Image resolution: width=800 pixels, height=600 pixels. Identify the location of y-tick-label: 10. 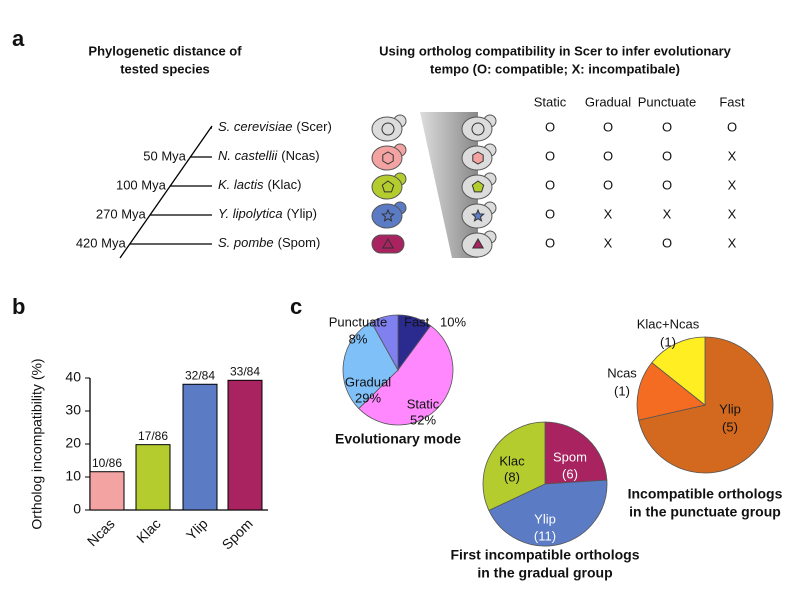
(73, 476).